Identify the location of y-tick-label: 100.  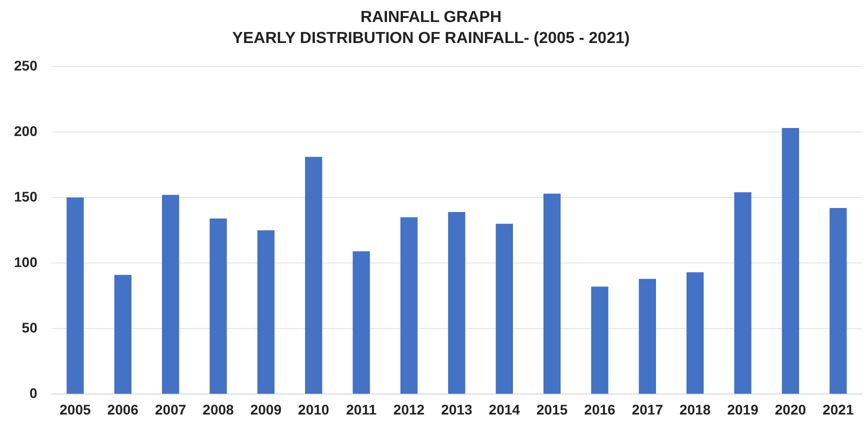
(26, 262).